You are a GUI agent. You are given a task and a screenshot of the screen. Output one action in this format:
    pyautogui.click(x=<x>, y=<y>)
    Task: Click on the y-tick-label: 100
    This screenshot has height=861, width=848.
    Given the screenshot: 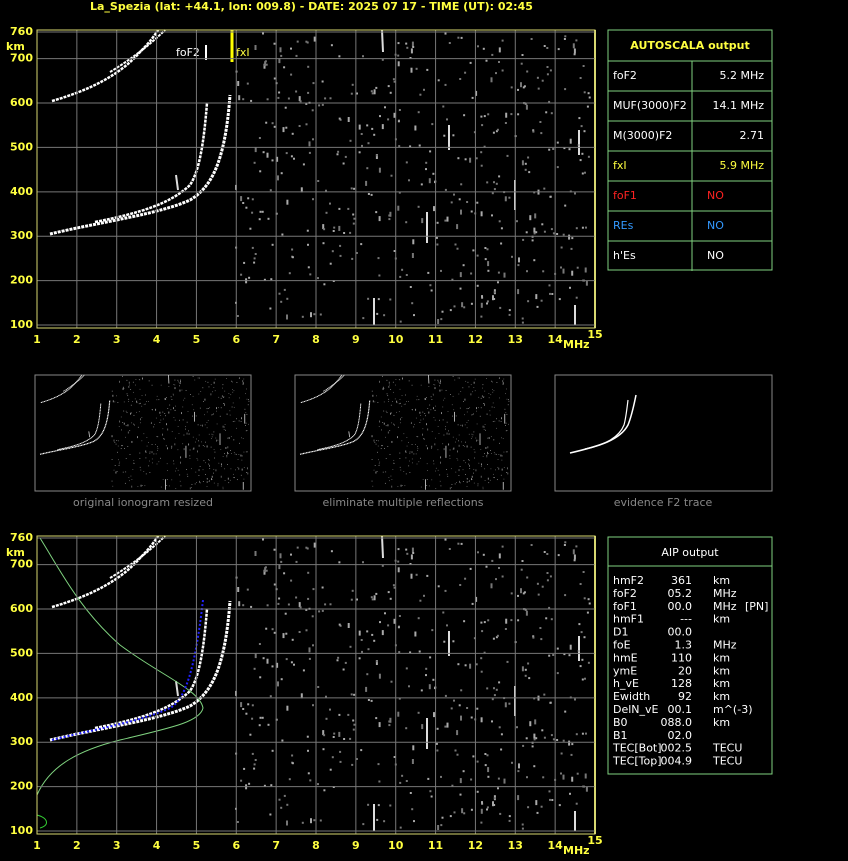 What is the action you would take?
    pyautogui.click(x=21, y=324)
    